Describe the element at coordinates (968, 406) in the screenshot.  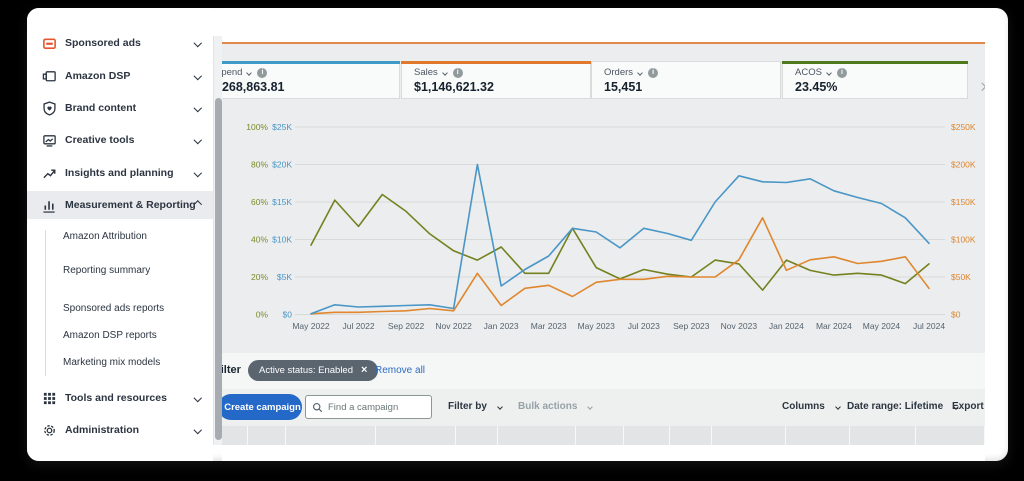
I see `export-button: Export` at that location.